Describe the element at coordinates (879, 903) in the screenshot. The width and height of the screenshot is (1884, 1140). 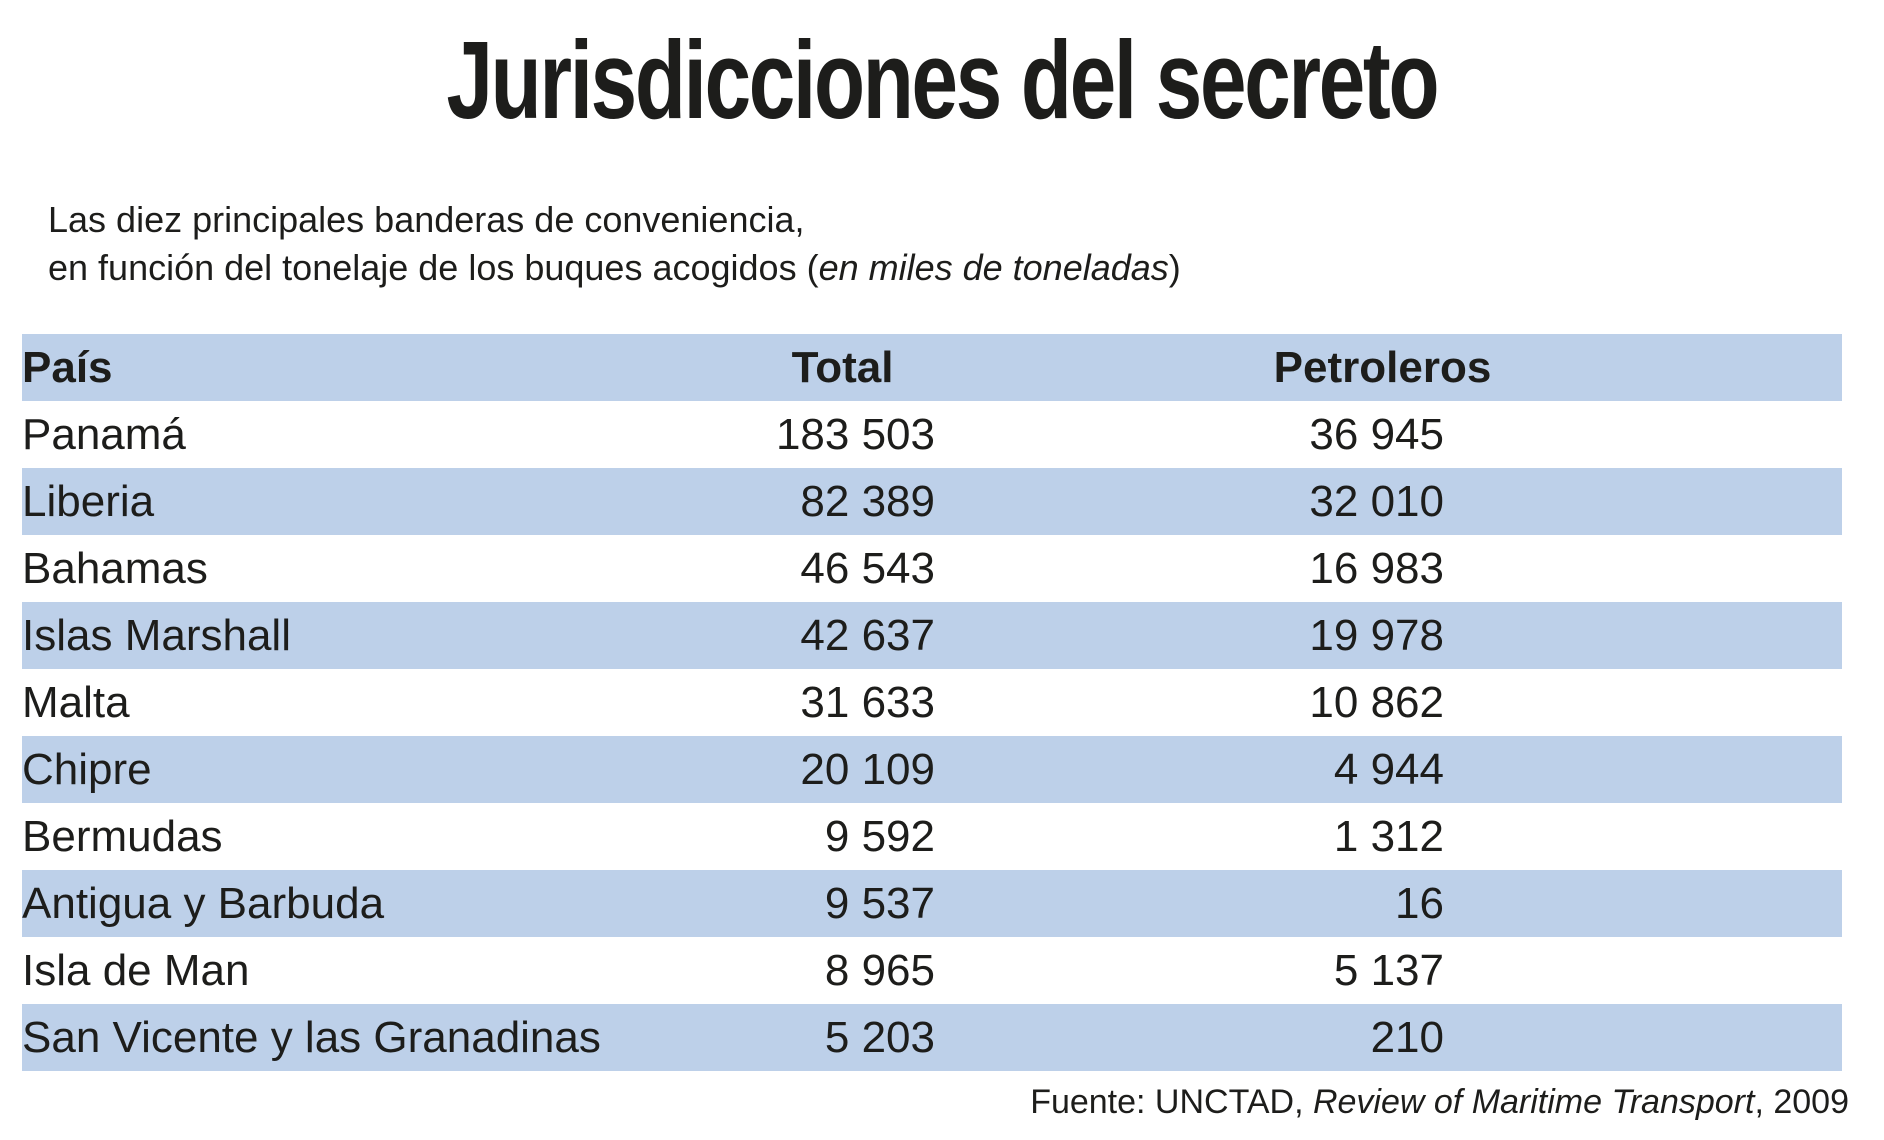
I see `total-cell: 9 537` at that location.